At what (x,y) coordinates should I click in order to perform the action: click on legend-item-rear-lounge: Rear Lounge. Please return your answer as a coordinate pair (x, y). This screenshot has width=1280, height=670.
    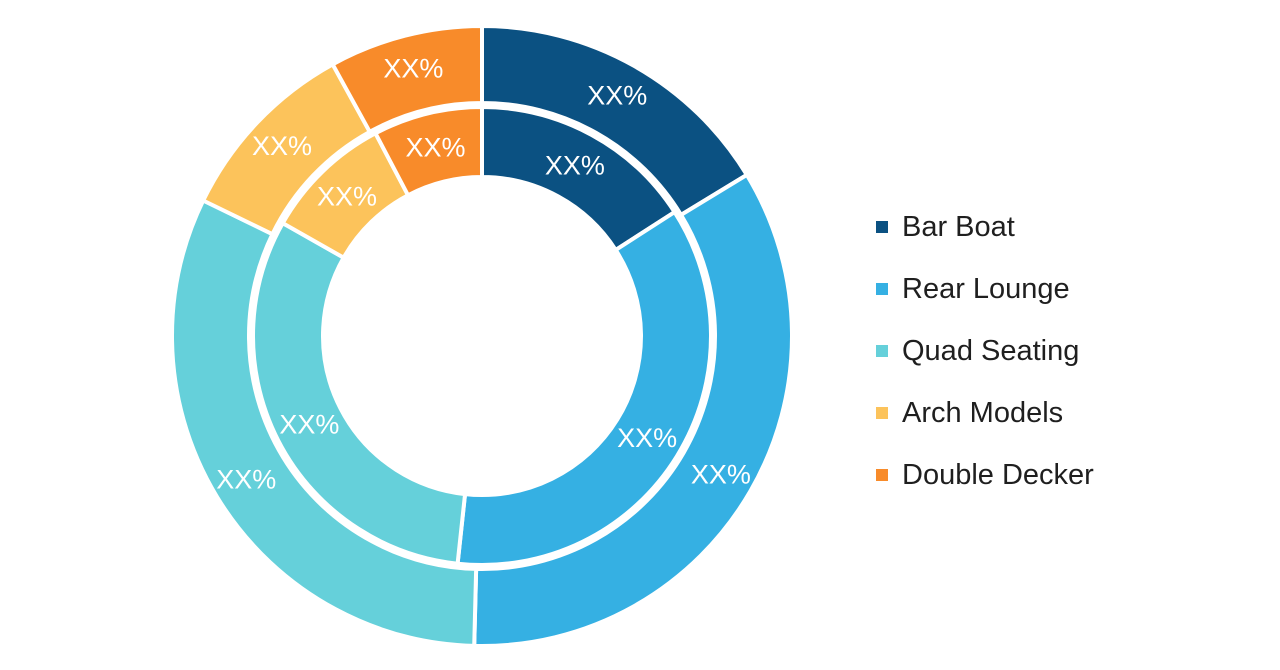
    Looking at the image, I should click on (985, 289).